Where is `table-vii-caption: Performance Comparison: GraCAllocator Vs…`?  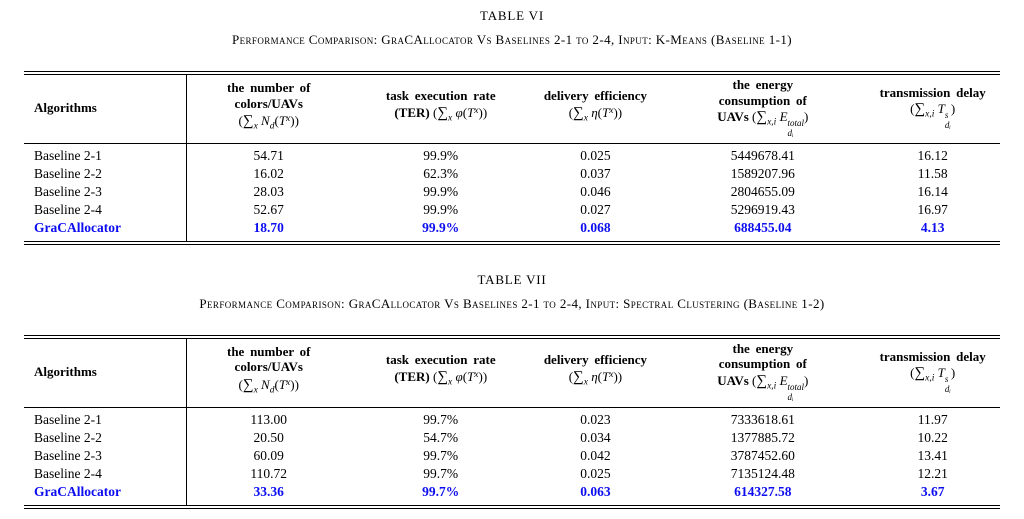
table-vii-caption: Performance Comparison: GraCAllocator Vs… is located at coordinates (512, 303).